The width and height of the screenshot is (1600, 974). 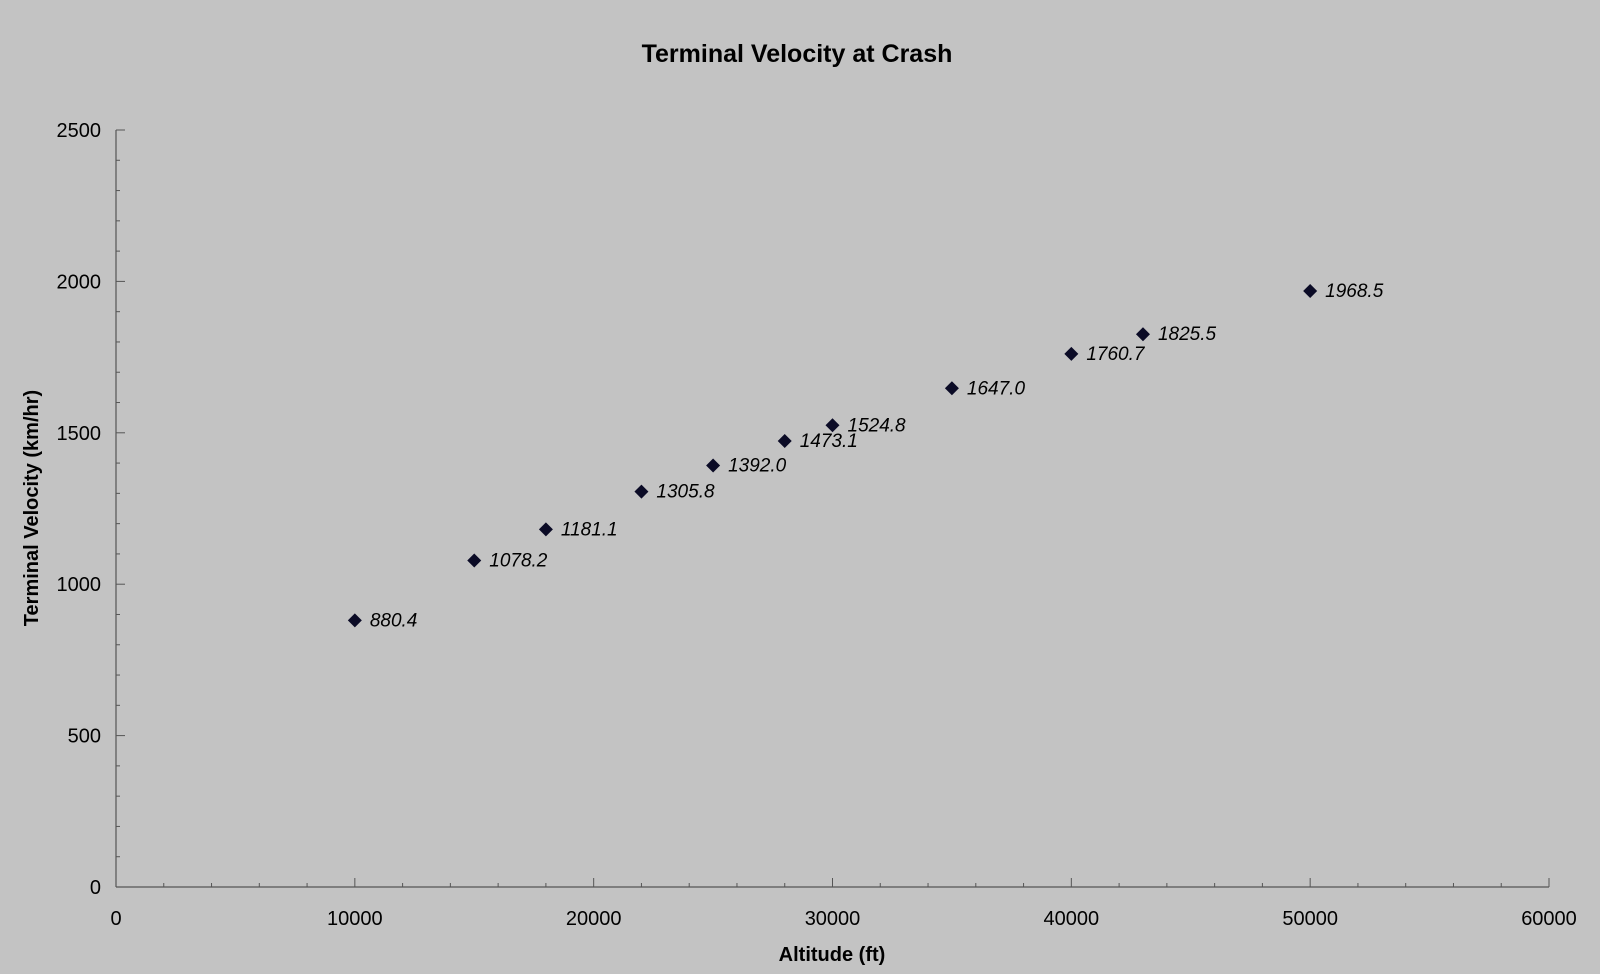 I want to click on data-label: 1647.0, so click(x=996, y=388).